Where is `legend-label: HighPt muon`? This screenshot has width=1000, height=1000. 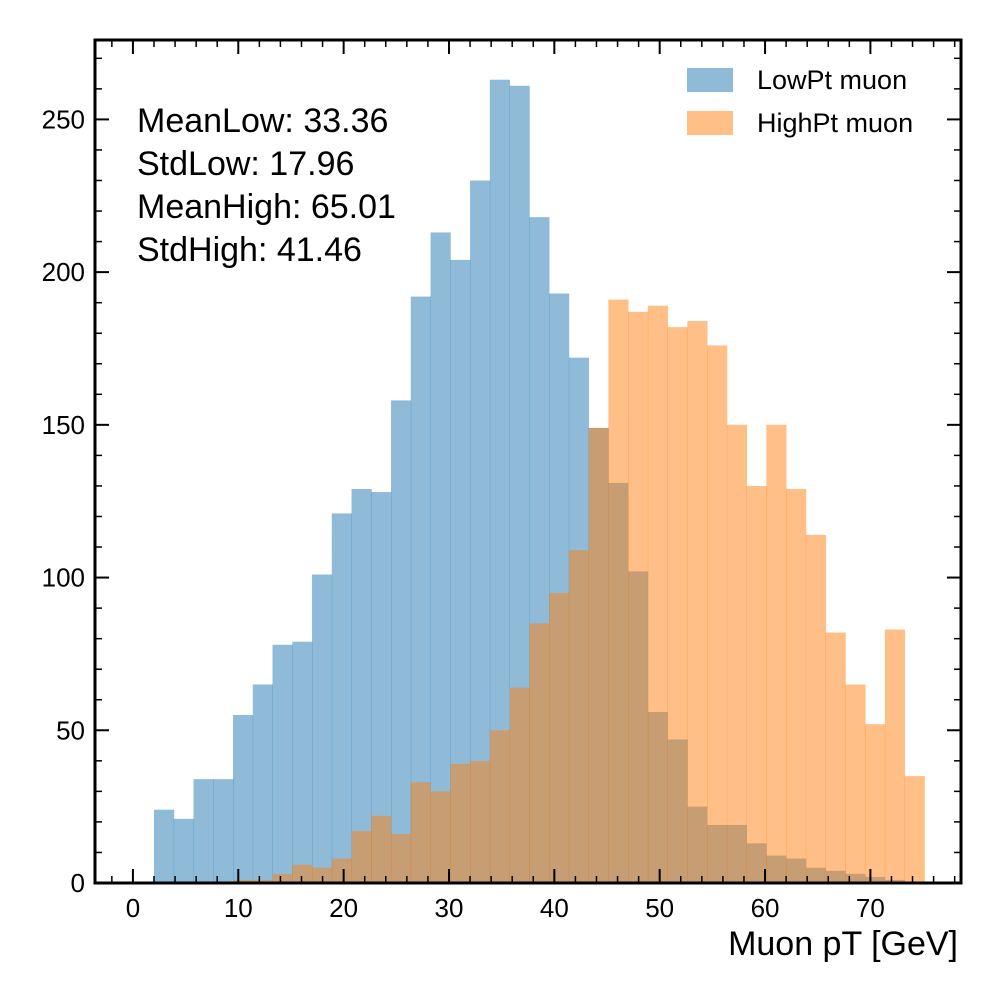
legend-label: HighPt muon is located at coordinates (835, 123).